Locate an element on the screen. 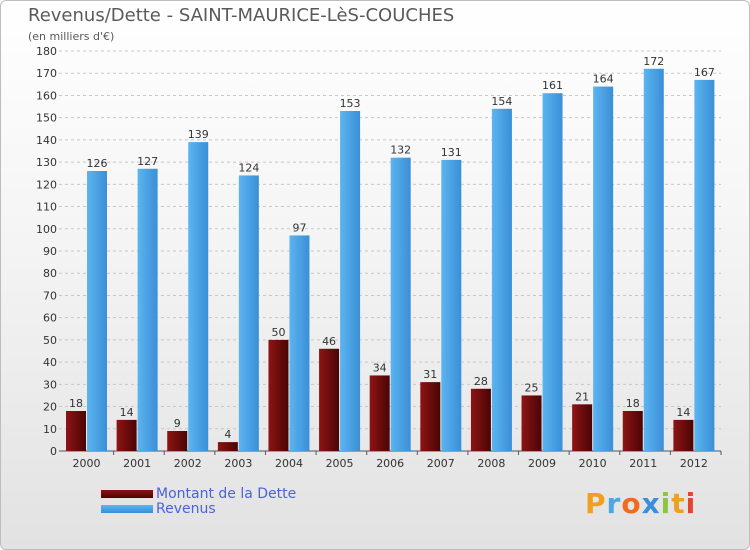 This screenshot has width=750, height=550. legend-label-dette: Montant de la Dette is located at coordinates (226, 494).